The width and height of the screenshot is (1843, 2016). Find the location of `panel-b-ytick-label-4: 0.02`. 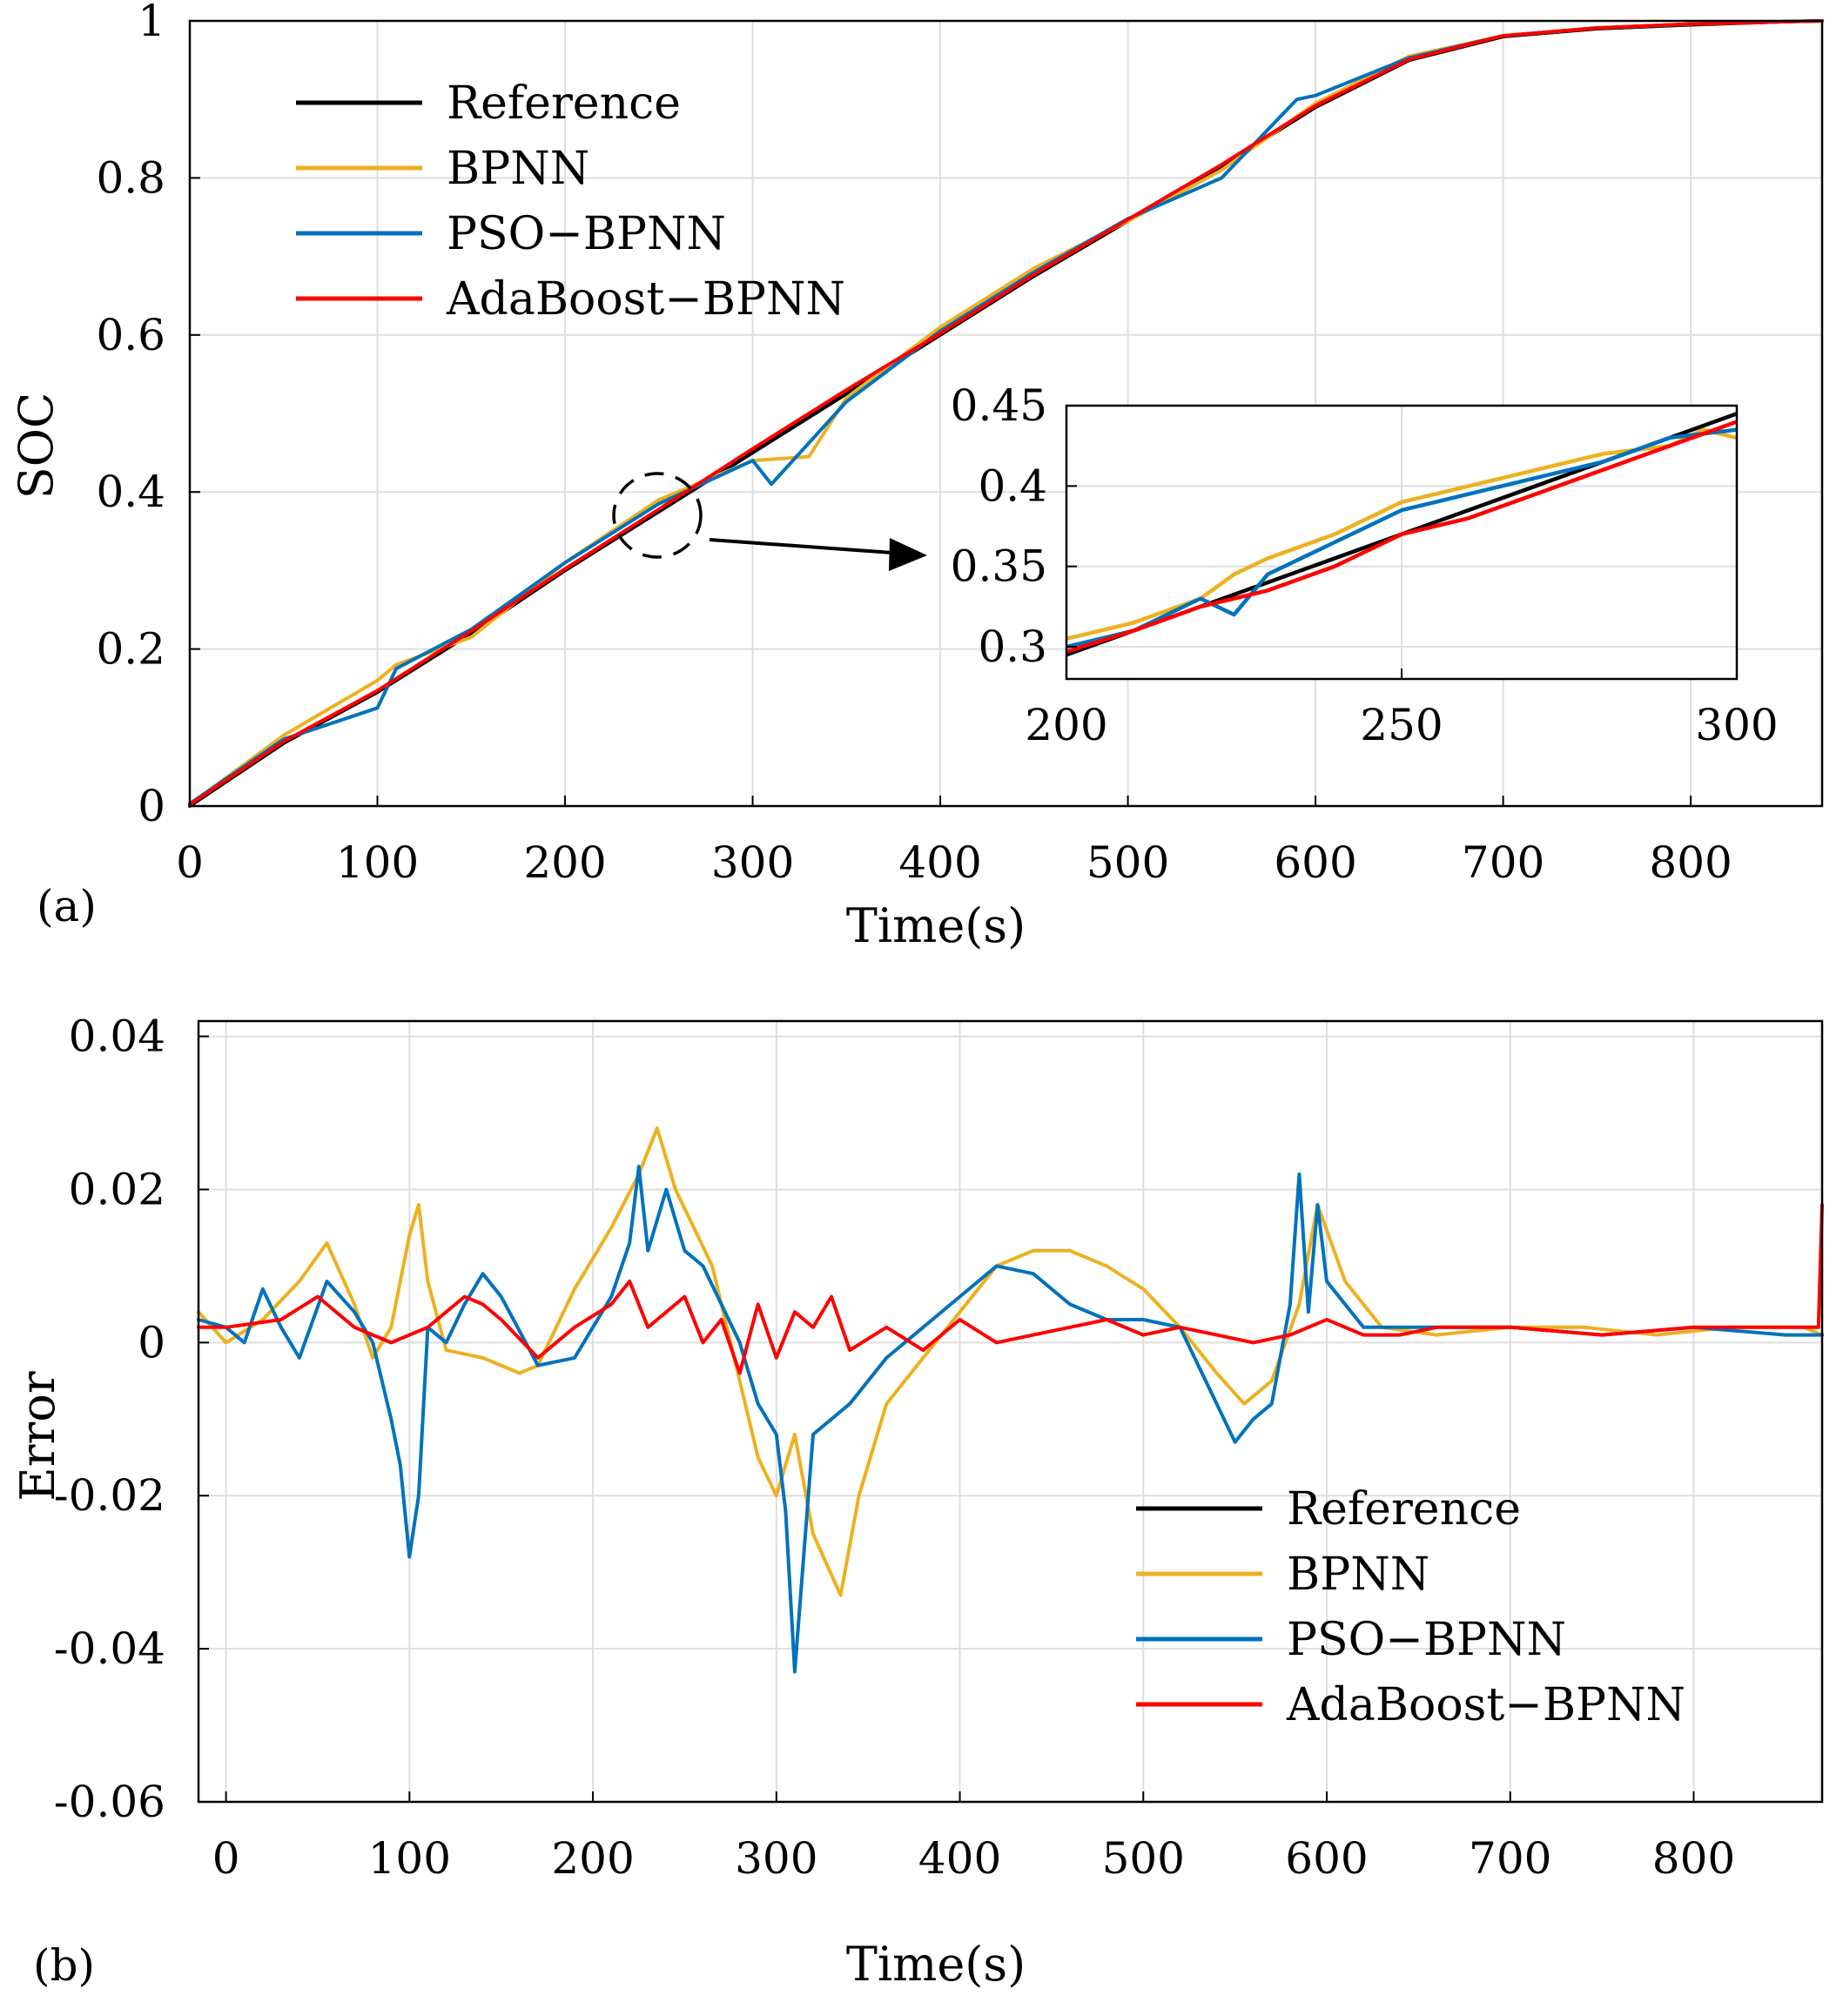

panel-b-ytick-label-4: 0.02 is located at coordinates (117, 1189).